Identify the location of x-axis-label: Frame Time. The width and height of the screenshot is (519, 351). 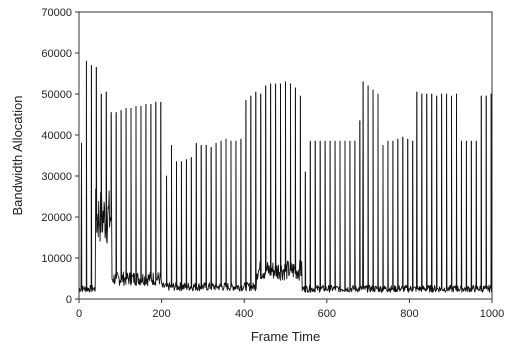
(285, 336).